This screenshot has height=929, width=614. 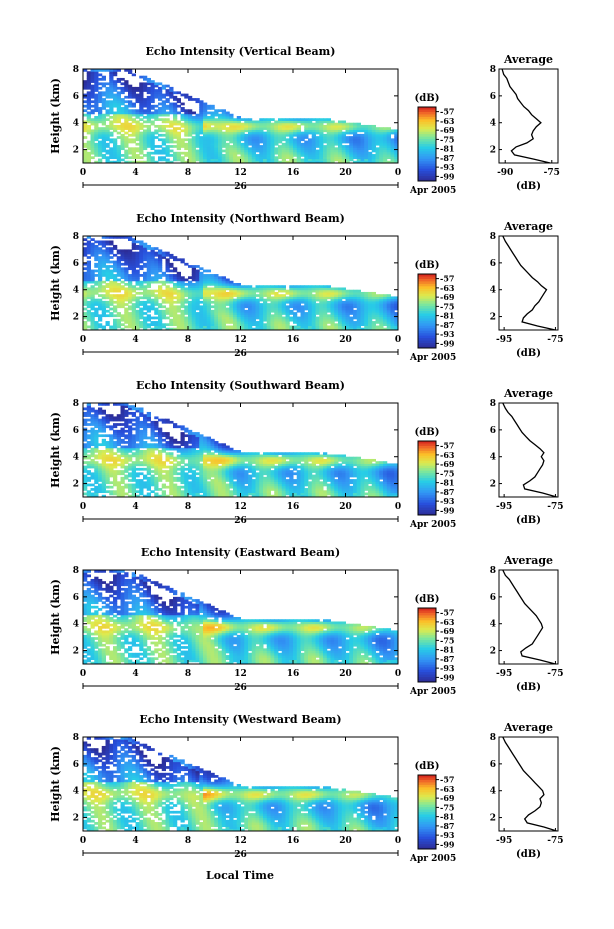 I want to click on colorbar-tick-label: -63, so click(x=447, y=121).